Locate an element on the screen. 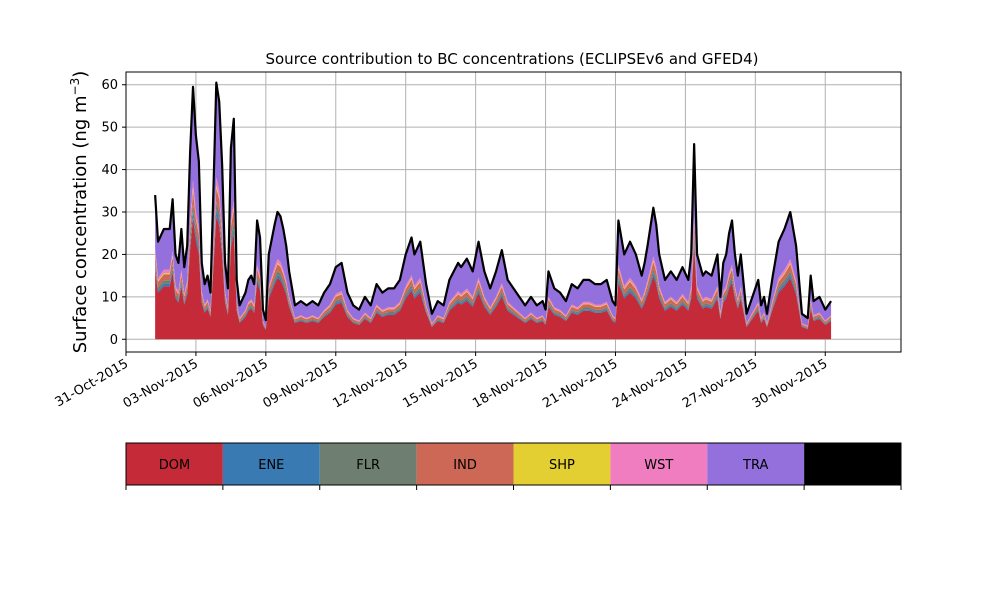 The width and height of the screenshot is (1000, 600). legend-label-ene: ENE is located at coordinates (271, 465).